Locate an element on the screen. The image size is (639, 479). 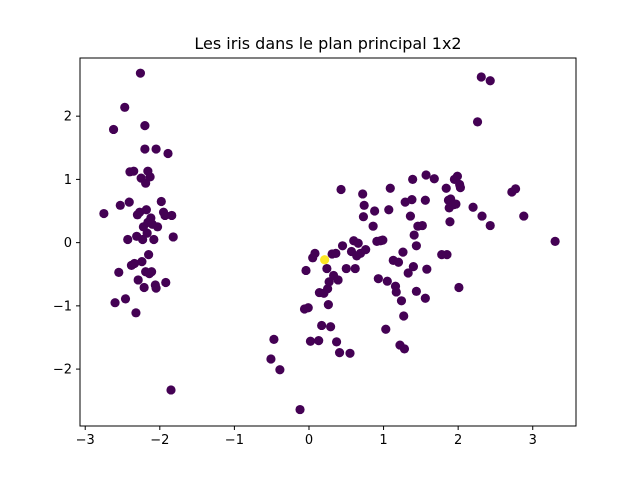
x-tick-label: −3 is located at coordinates (85, 440).